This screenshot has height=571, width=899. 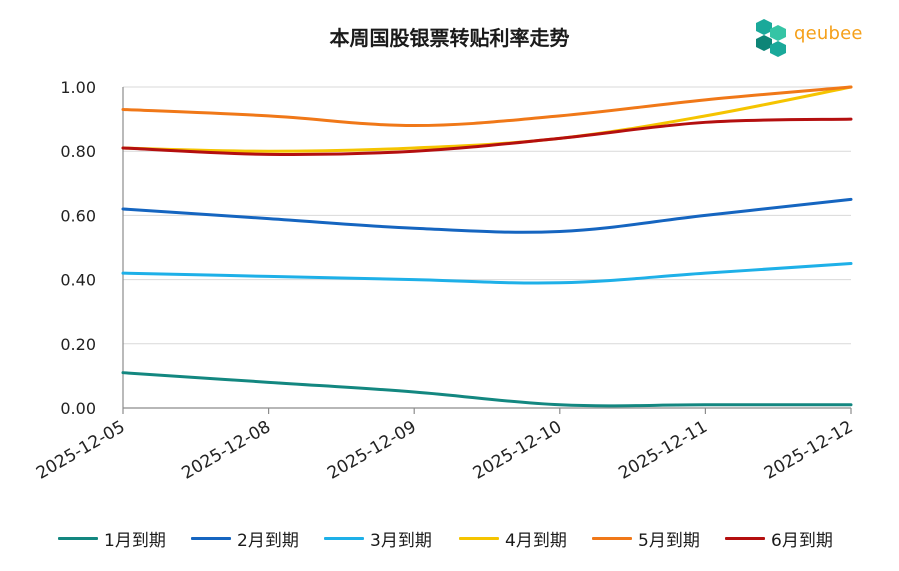 What do you see at coordinates (518, 450) in the screenshot?
I see `x-tick-label: 2025-12-10` at bounding box center [518, 450].